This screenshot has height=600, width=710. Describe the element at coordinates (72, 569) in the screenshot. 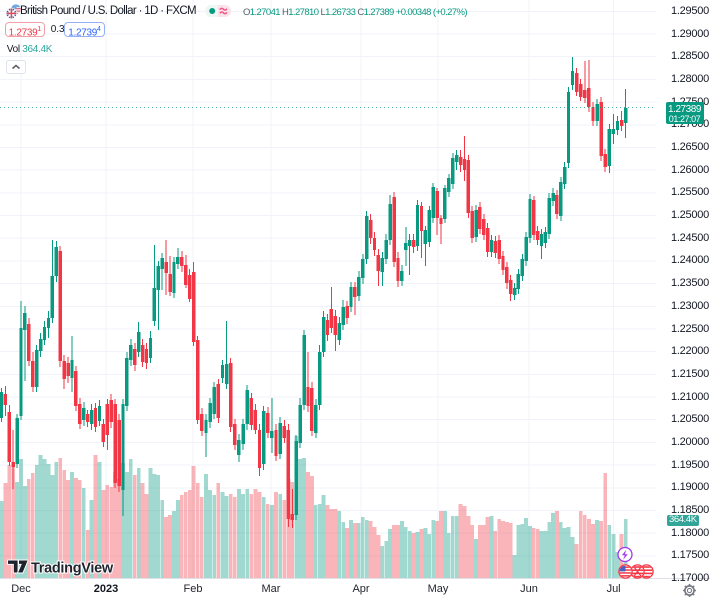

I see `svg-text: TradingView` at that location.